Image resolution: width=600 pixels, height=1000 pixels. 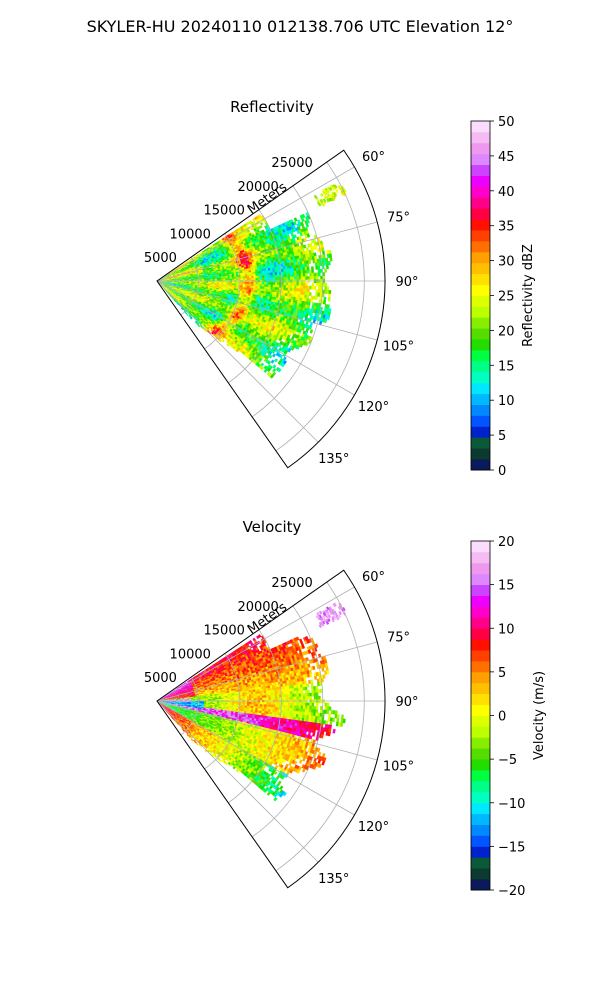 What do you see at coordinates (506, 192) in the screenshot?
I see `colorbar-tick-label: 40` at bounding box center [506, 192].